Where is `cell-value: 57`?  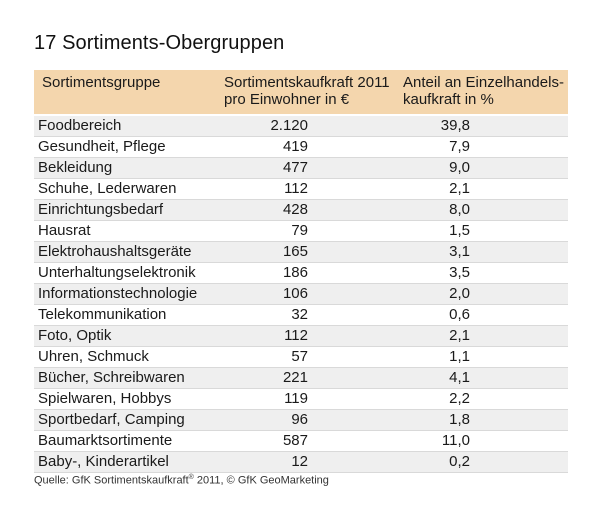
cell-value: 57 is located at coordinates (299, 356).